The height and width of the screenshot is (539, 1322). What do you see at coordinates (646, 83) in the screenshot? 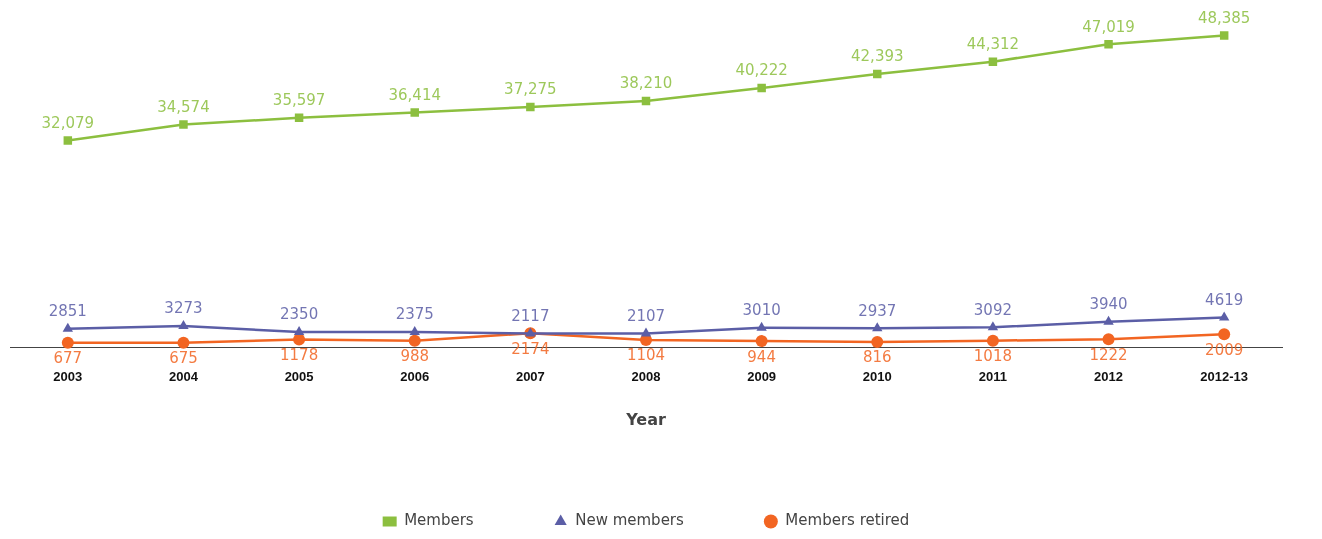
I see `data-label: 38,210` at bounding box center [646, 83].